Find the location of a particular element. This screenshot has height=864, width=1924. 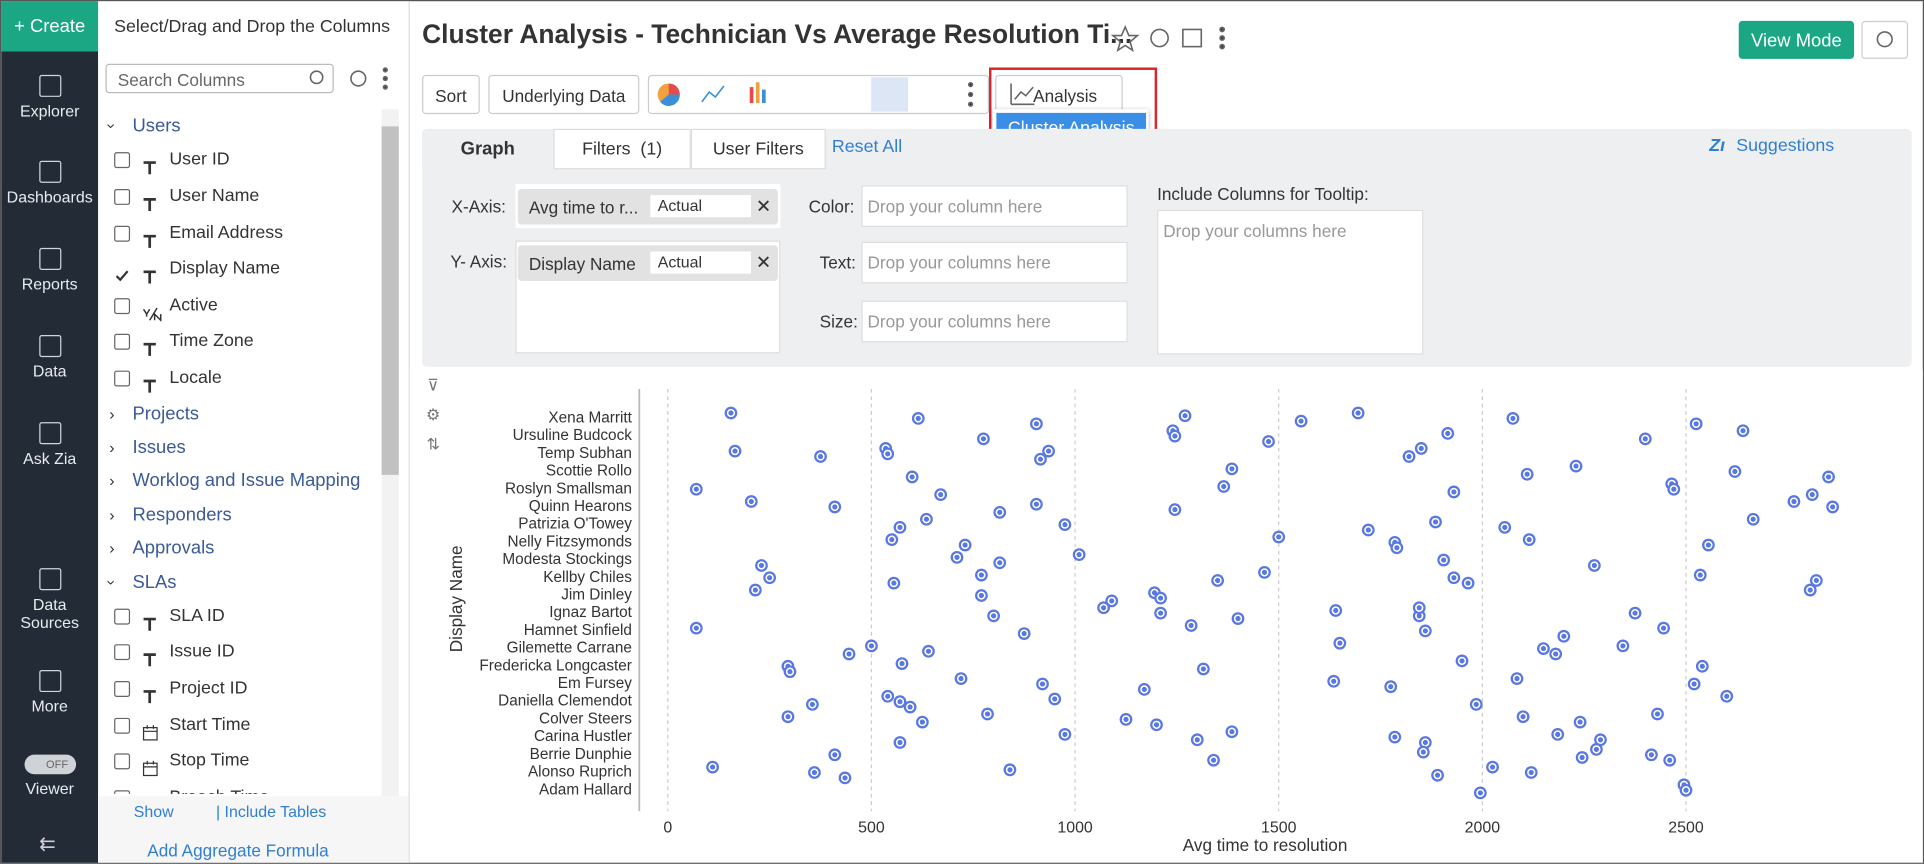

nav-item: More is located at coordinates (49, 692).